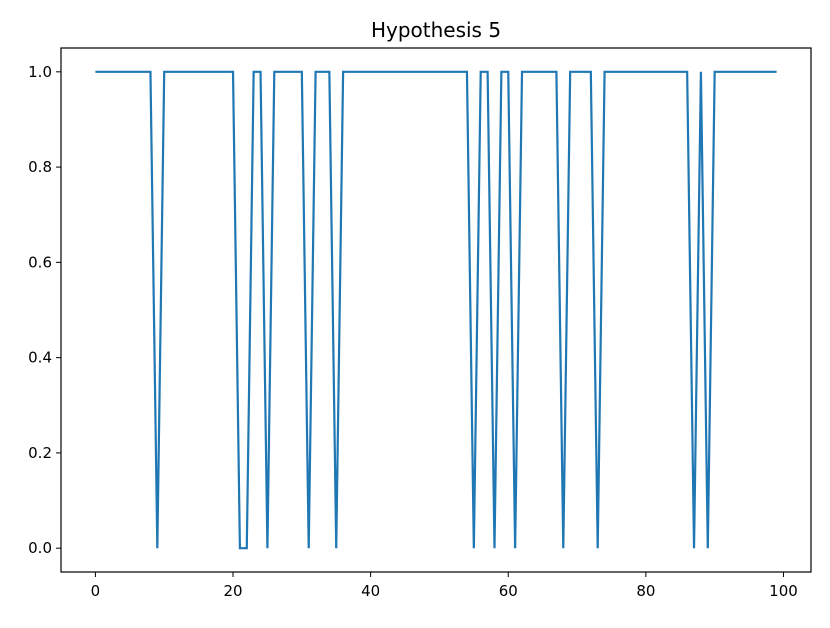 This screenshot has width=830, height=628. Describe the element at coordinates (40, 72) in the screenshot. I see `y-tick-label: 1.0` at that location.